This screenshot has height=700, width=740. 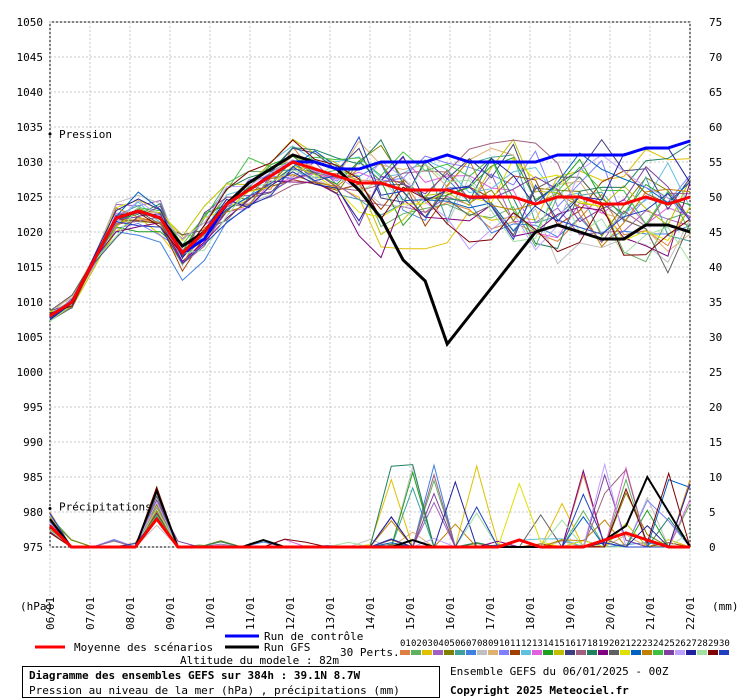 I want to click on left-tick-label: 985, so click(x=33, y=477).